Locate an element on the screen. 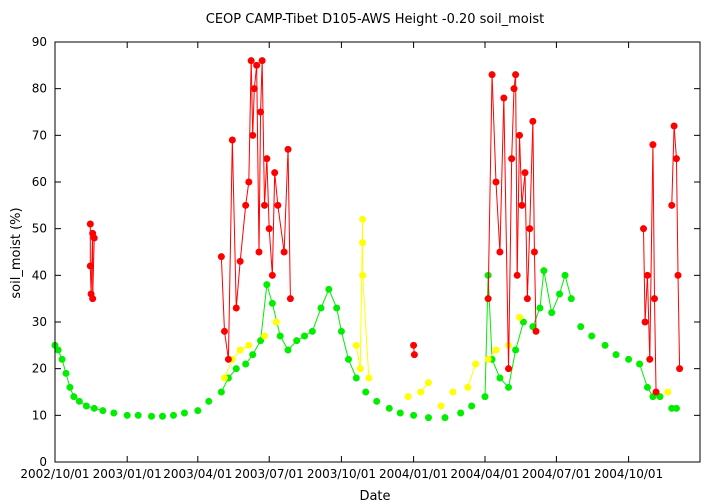  x-tick-label: 2004/07/01 is located at coordinates (556, 474).